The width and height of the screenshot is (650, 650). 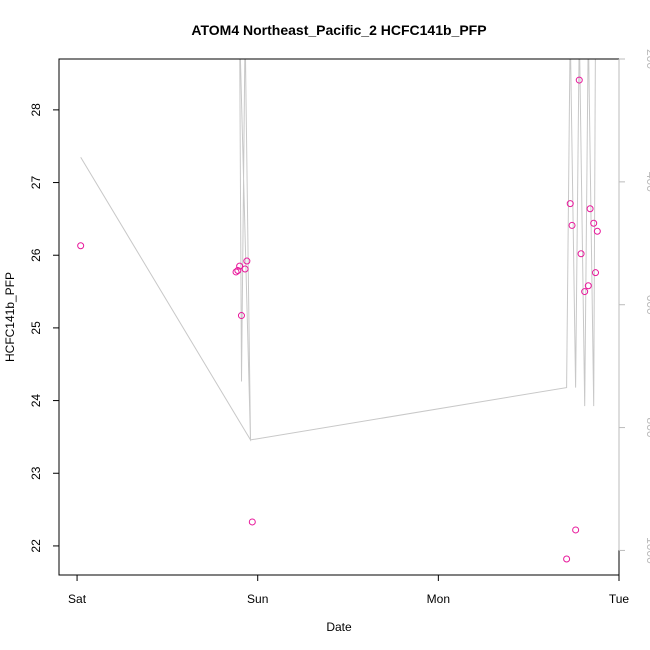 I want to click on y-left-tick-label: 27, so click(x=36, y=183).